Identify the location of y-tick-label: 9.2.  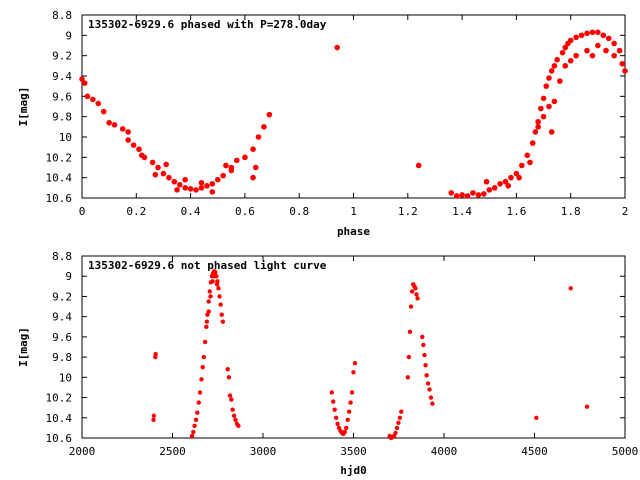
(62, 296).